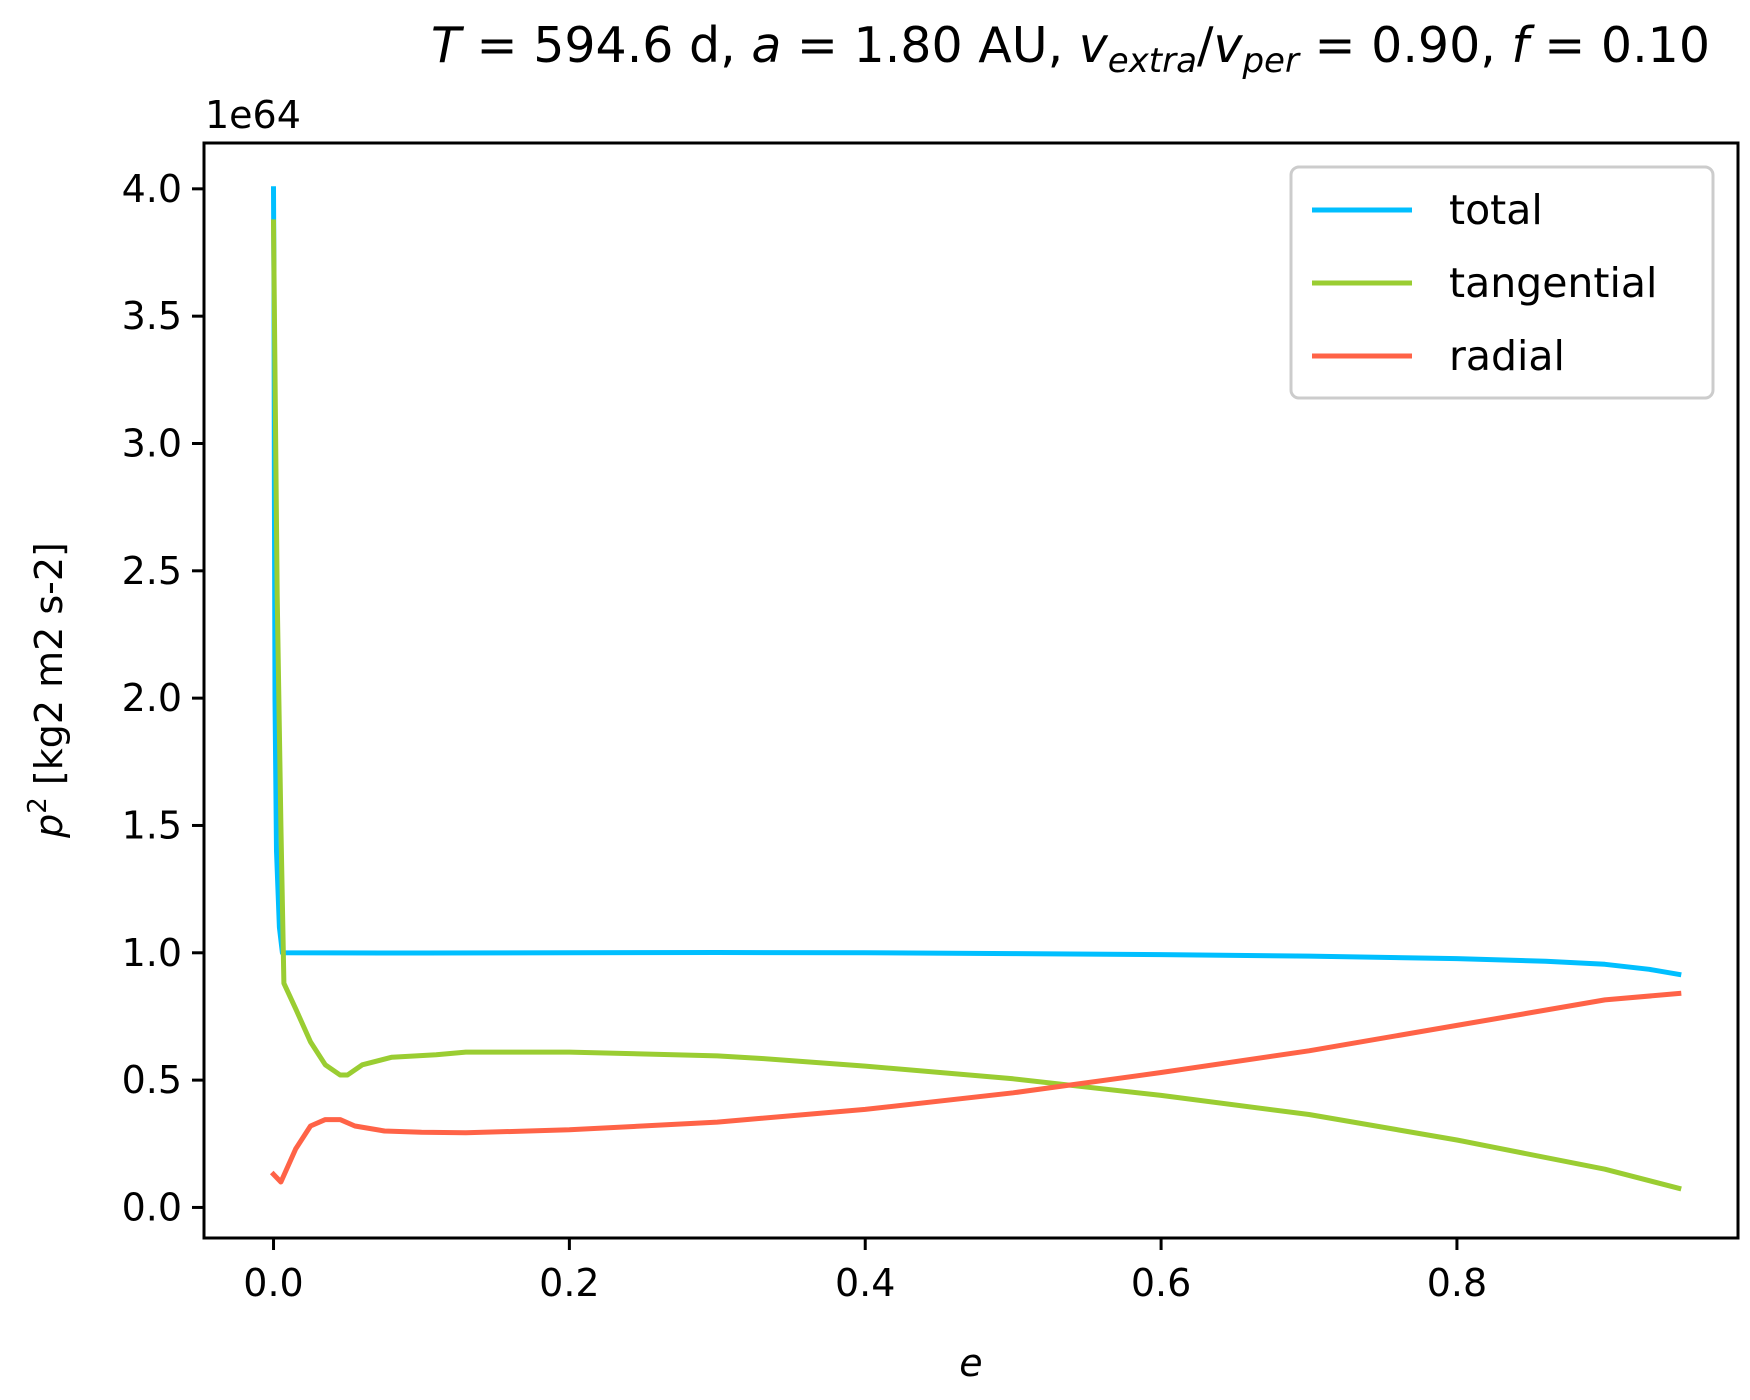 This screenshot has width=1750, height=1400. Describe the element at coordinates (448, 45) in the screenshot. I see `title-T-symbol: T` at that location.